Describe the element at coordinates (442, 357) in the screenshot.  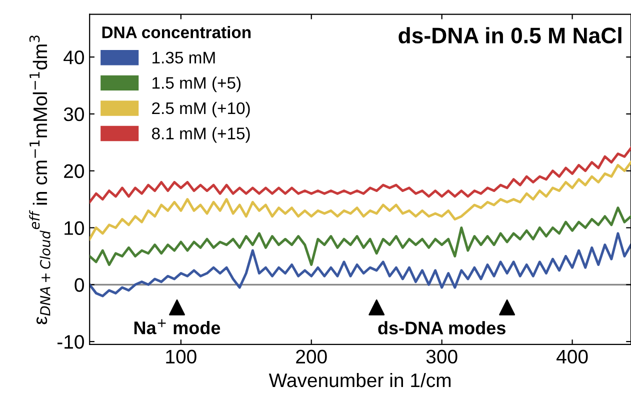
I see `x-tick-label: 300` at that location.